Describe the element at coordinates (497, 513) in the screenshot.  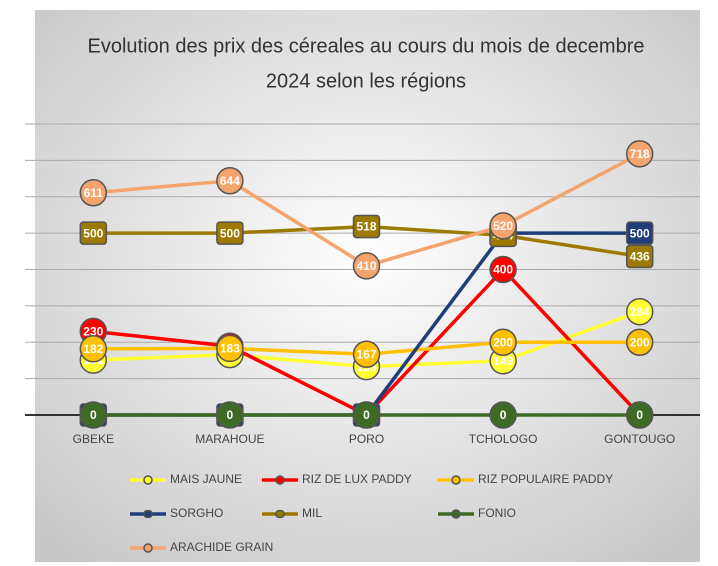
I see `legend-label: FONIO` at that location.